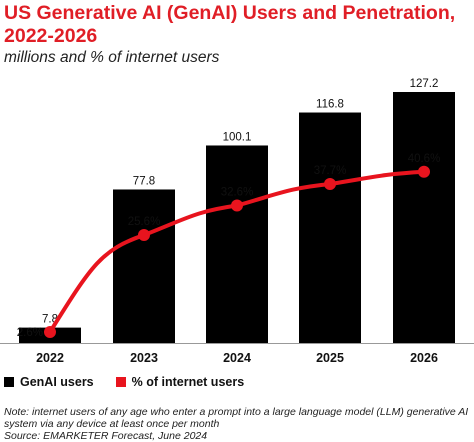 This screenshot has width=474, height=442. I want to click on bar-2024, so click(237, 244).